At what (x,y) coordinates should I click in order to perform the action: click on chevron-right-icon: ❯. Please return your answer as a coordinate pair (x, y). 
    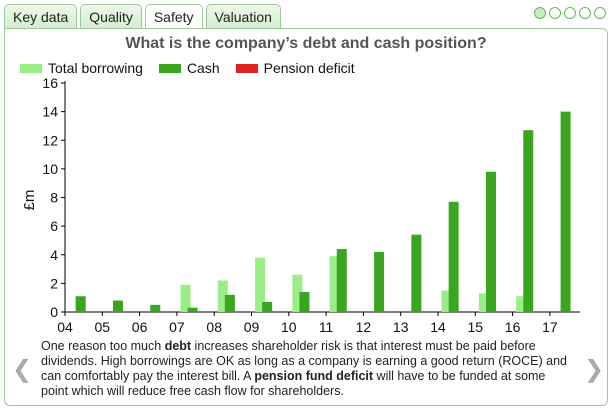
    Looking at the image, I should click on (594, 369).